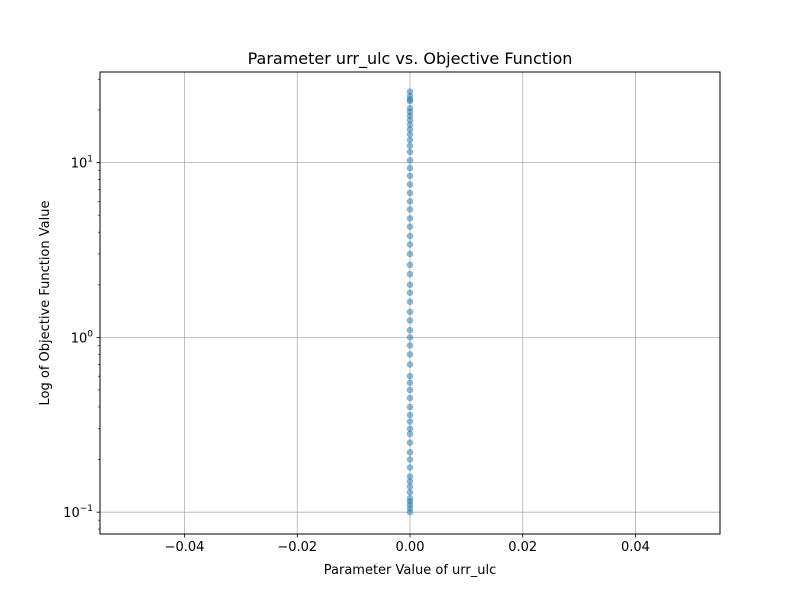 The height and width of the screenshot is (600, 800). What do you see at coordinates (82, 337) in the screenshot?
I see `y-tick-label: 10⁰` at bounding box center [82, 337].